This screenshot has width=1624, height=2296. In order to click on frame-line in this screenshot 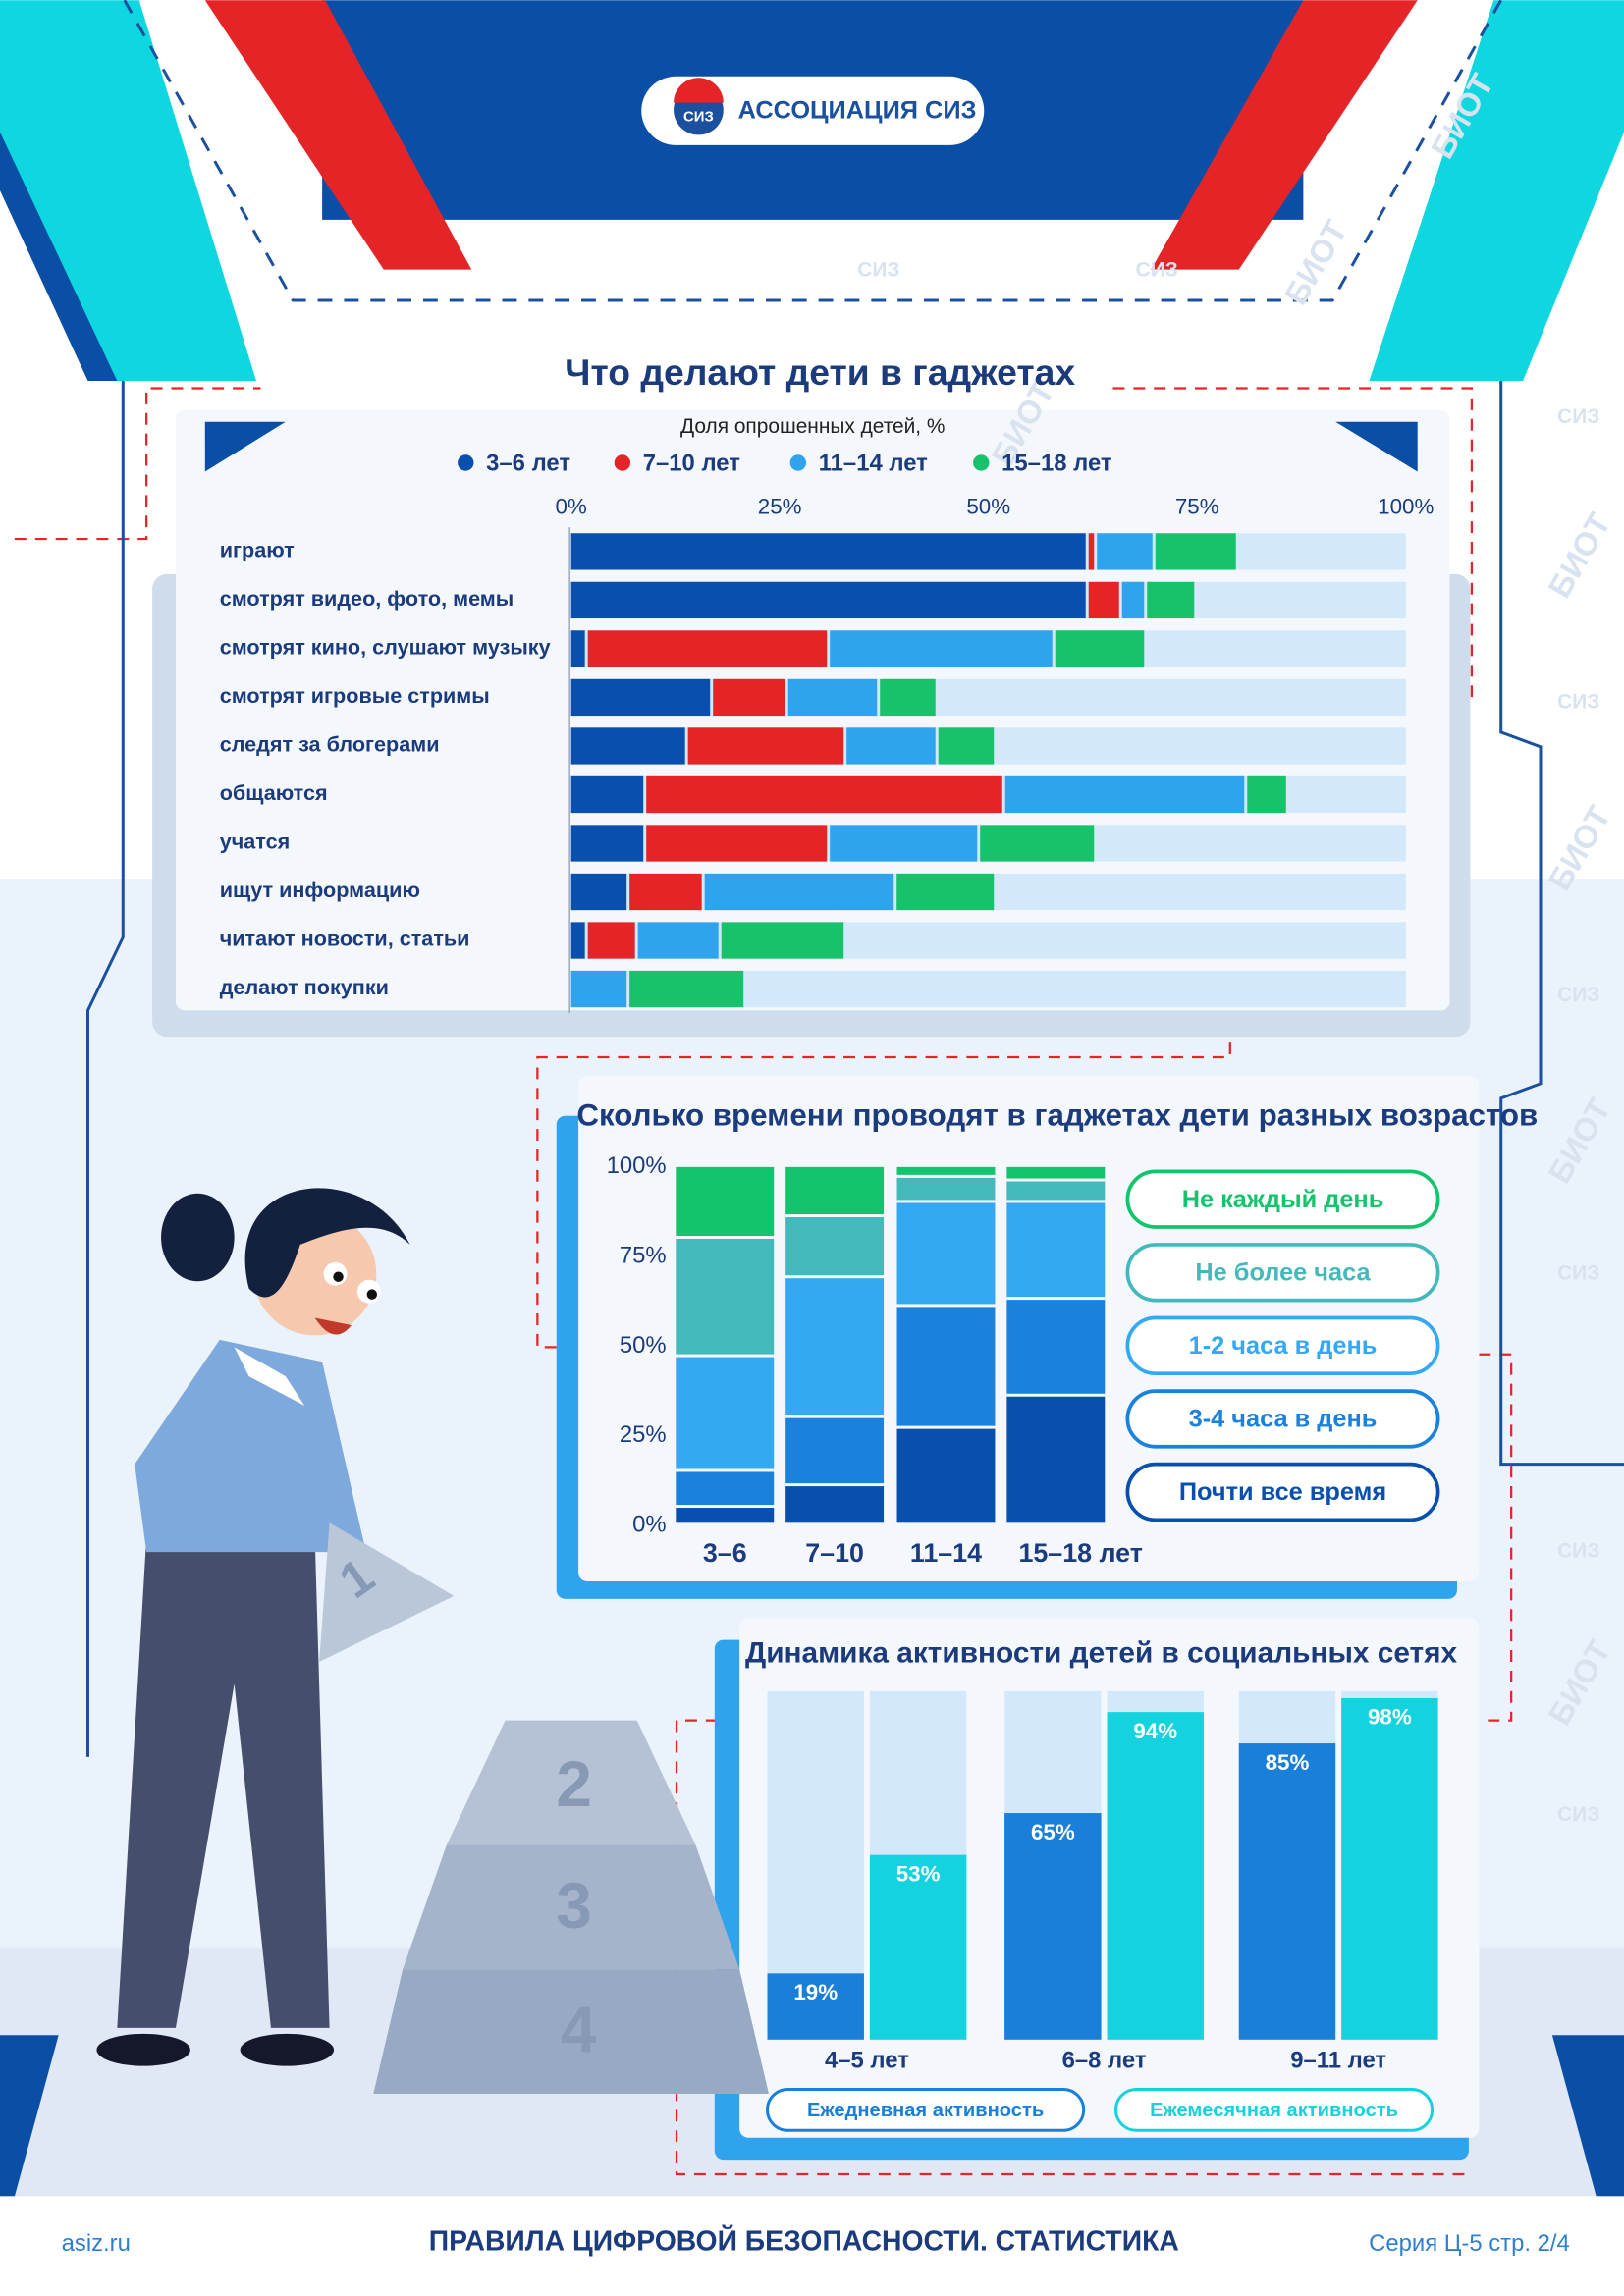, I will do `click(1561, 923)`.